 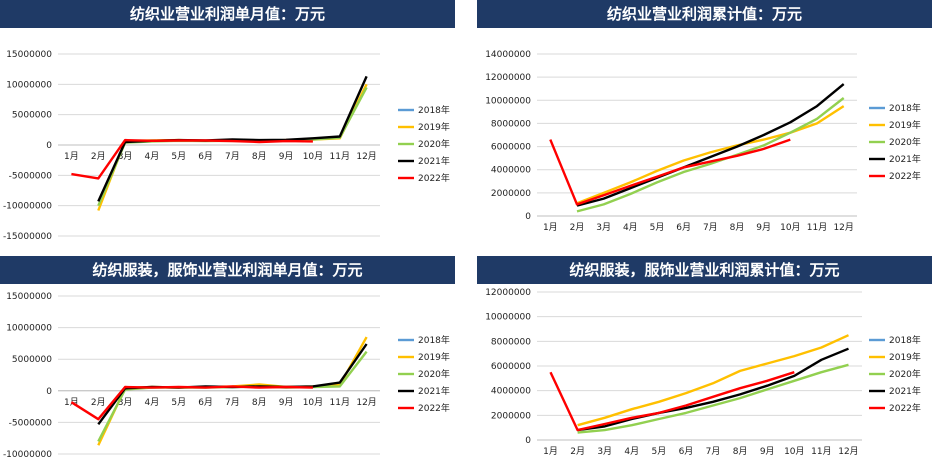 What do you see at coordinates (27, 236) in the screenshot?
I see `y-tick-label: -15000000` at bounding box center [27, 236].